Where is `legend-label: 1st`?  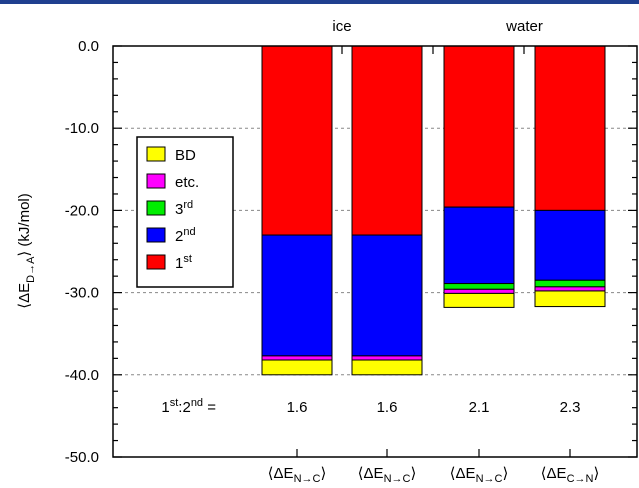 legend-label: 1st is located at coordinates (183, 262).